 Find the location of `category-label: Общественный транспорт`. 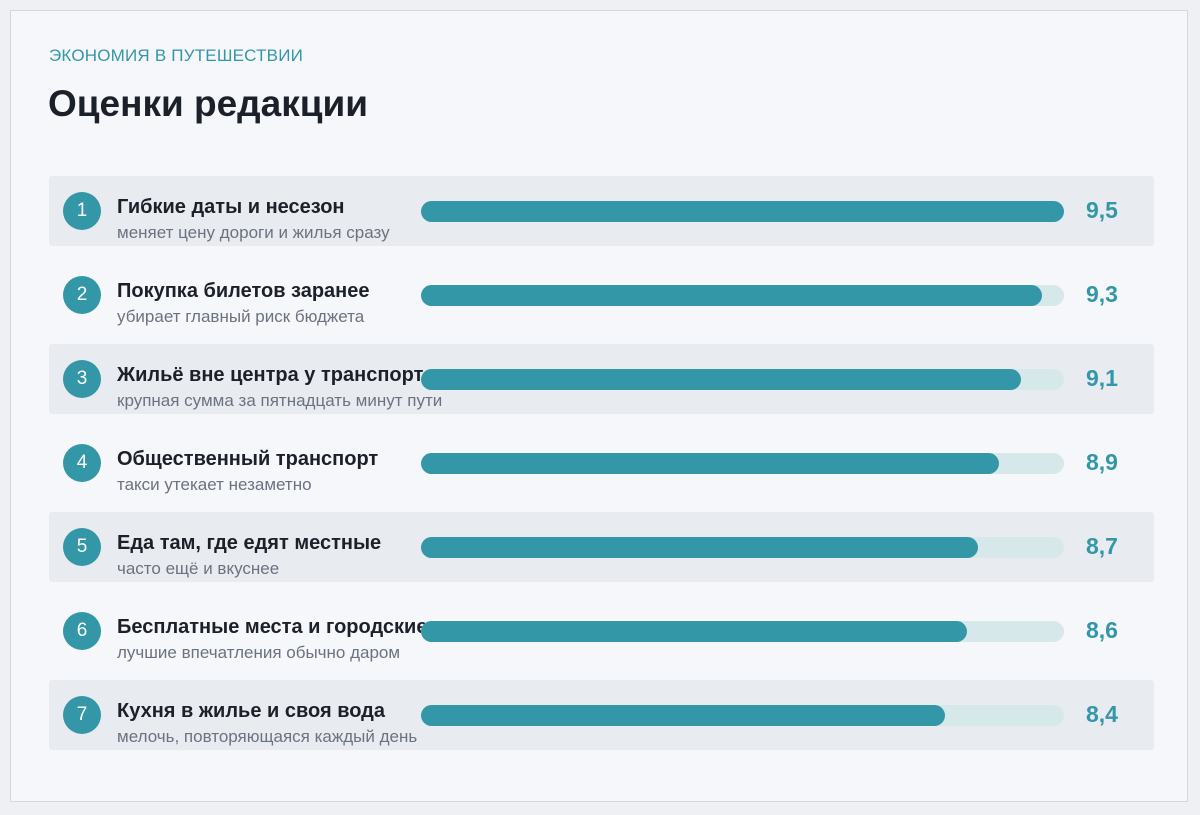

category-label: Общественный транспорт is located at coordinates (248, 459).